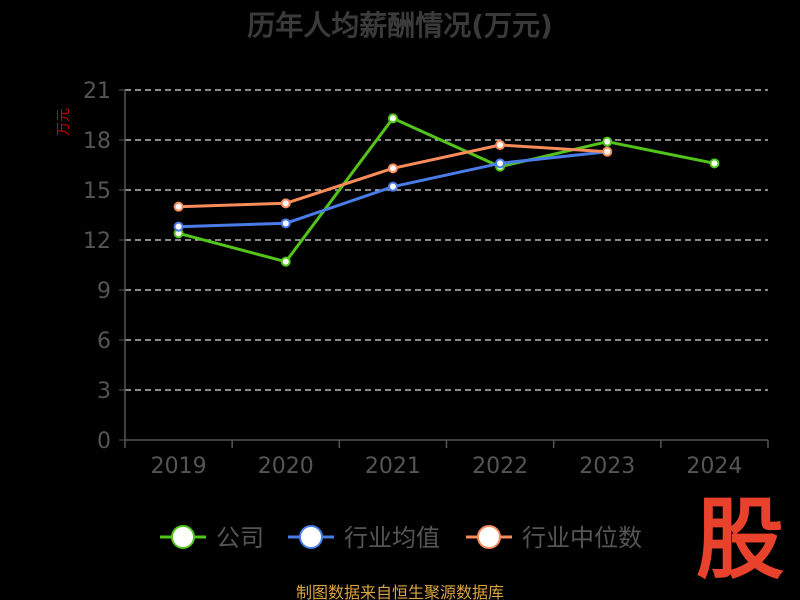 This screenshot has width=800, height=600. I want to click on y-tick-label: 9, so click(104, 291).